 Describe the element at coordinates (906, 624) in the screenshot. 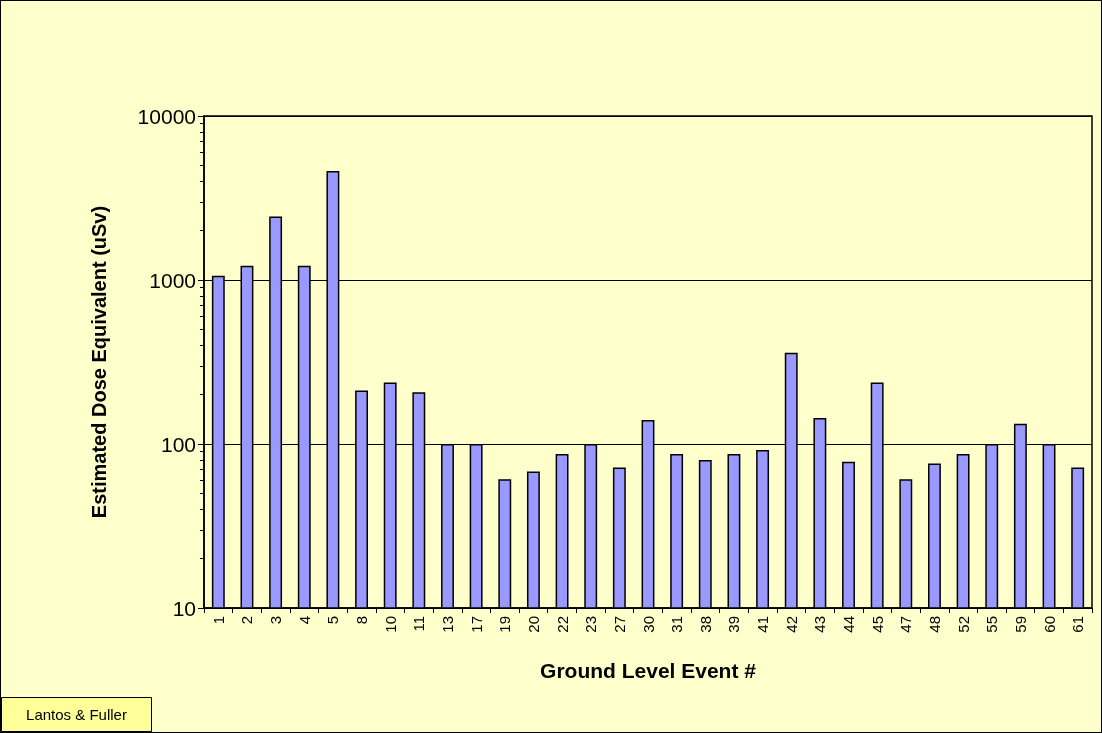

I see `x-tick-label: 47` at that location.